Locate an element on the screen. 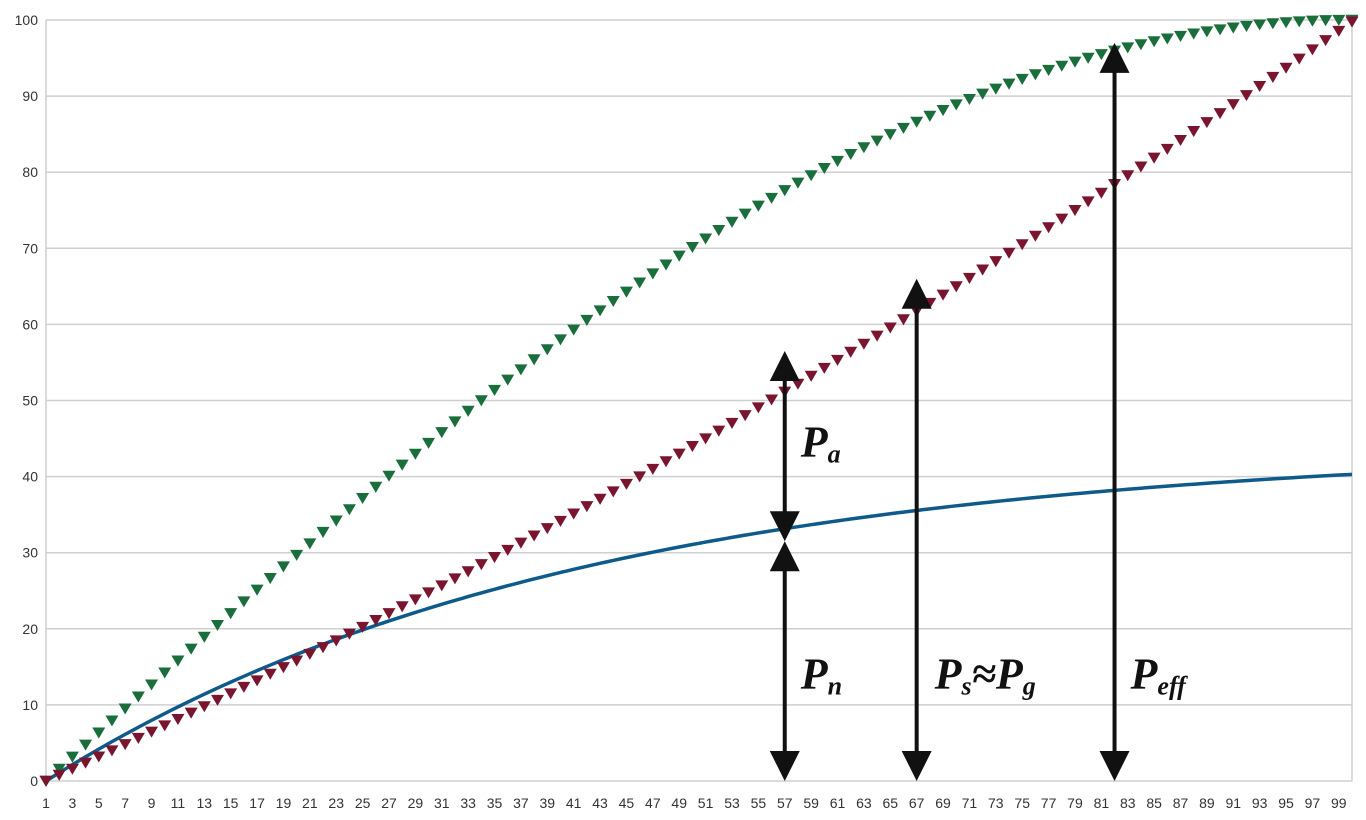 This screenshot has width=1366, height=820. x-tick-label: 19 is located at coordinates (284, 803).